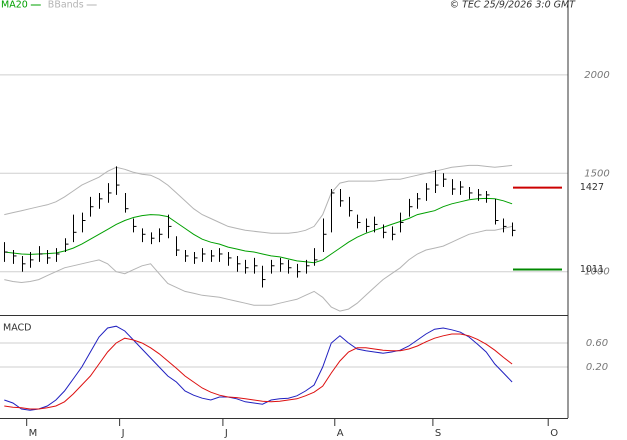 The height and width of the screenshot is (440, 627). Describe the element at coordinates (513, 5) in the screenshot. I see `timestamp: © TEC 25/9/2026 3:0 GMT` at that location.